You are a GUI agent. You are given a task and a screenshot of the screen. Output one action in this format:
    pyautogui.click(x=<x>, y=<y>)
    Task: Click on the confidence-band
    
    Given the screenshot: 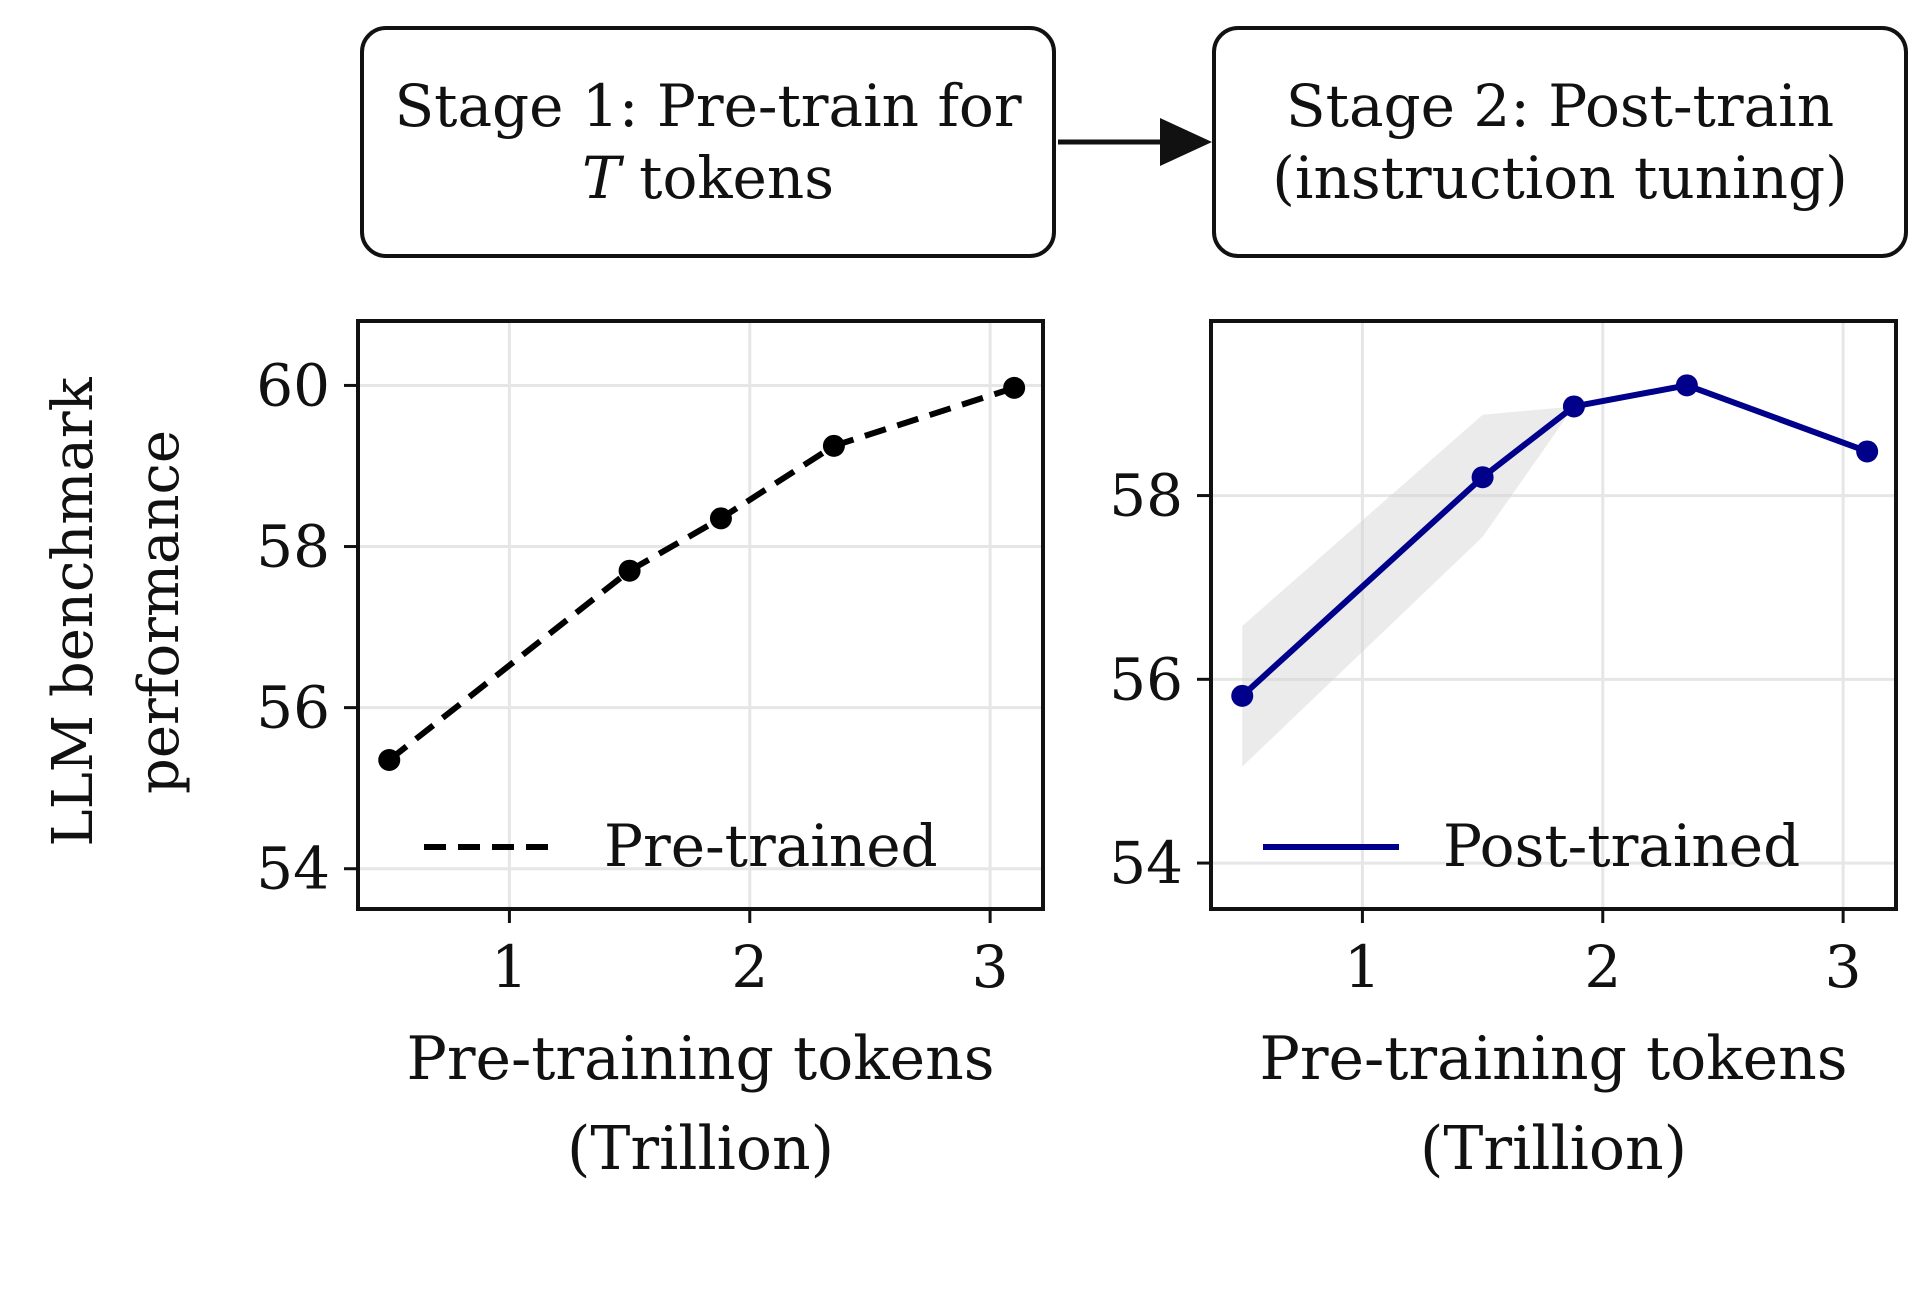 What is the action you would take?
    pyautogui.click(x=1555, y=576)
    